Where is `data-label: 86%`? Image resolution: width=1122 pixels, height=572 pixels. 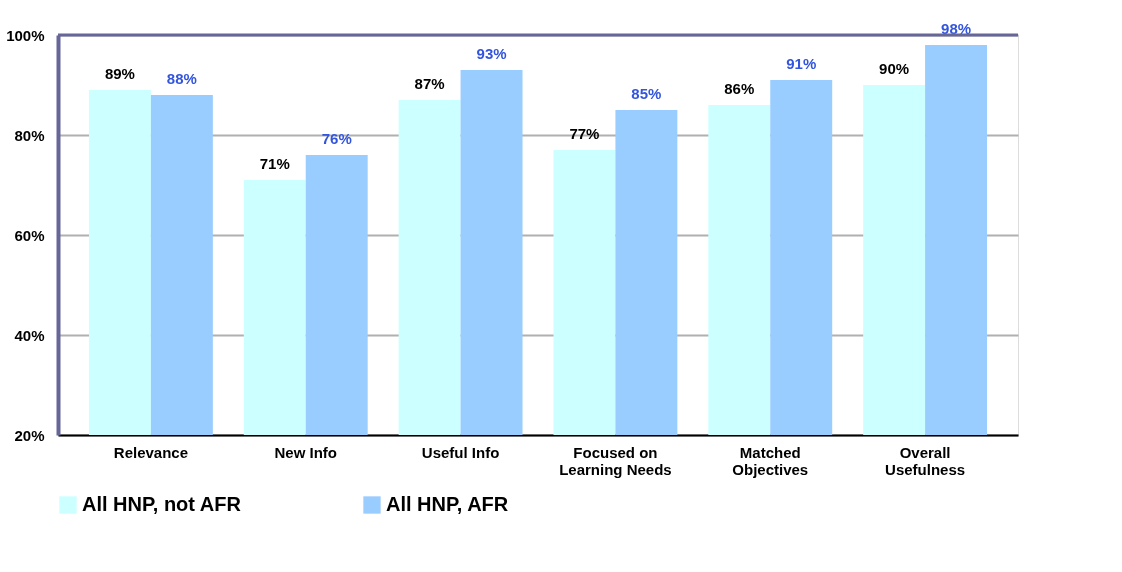 data-label: 86% is located at coordinates (739, 88).